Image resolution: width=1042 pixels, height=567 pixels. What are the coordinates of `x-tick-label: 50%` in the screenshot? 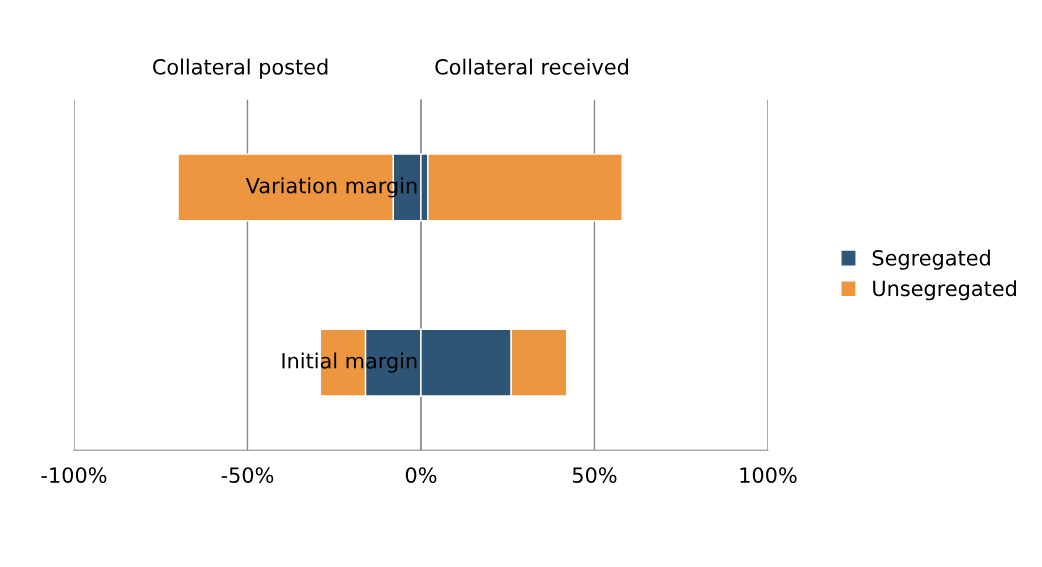 It's located at (594, 475).